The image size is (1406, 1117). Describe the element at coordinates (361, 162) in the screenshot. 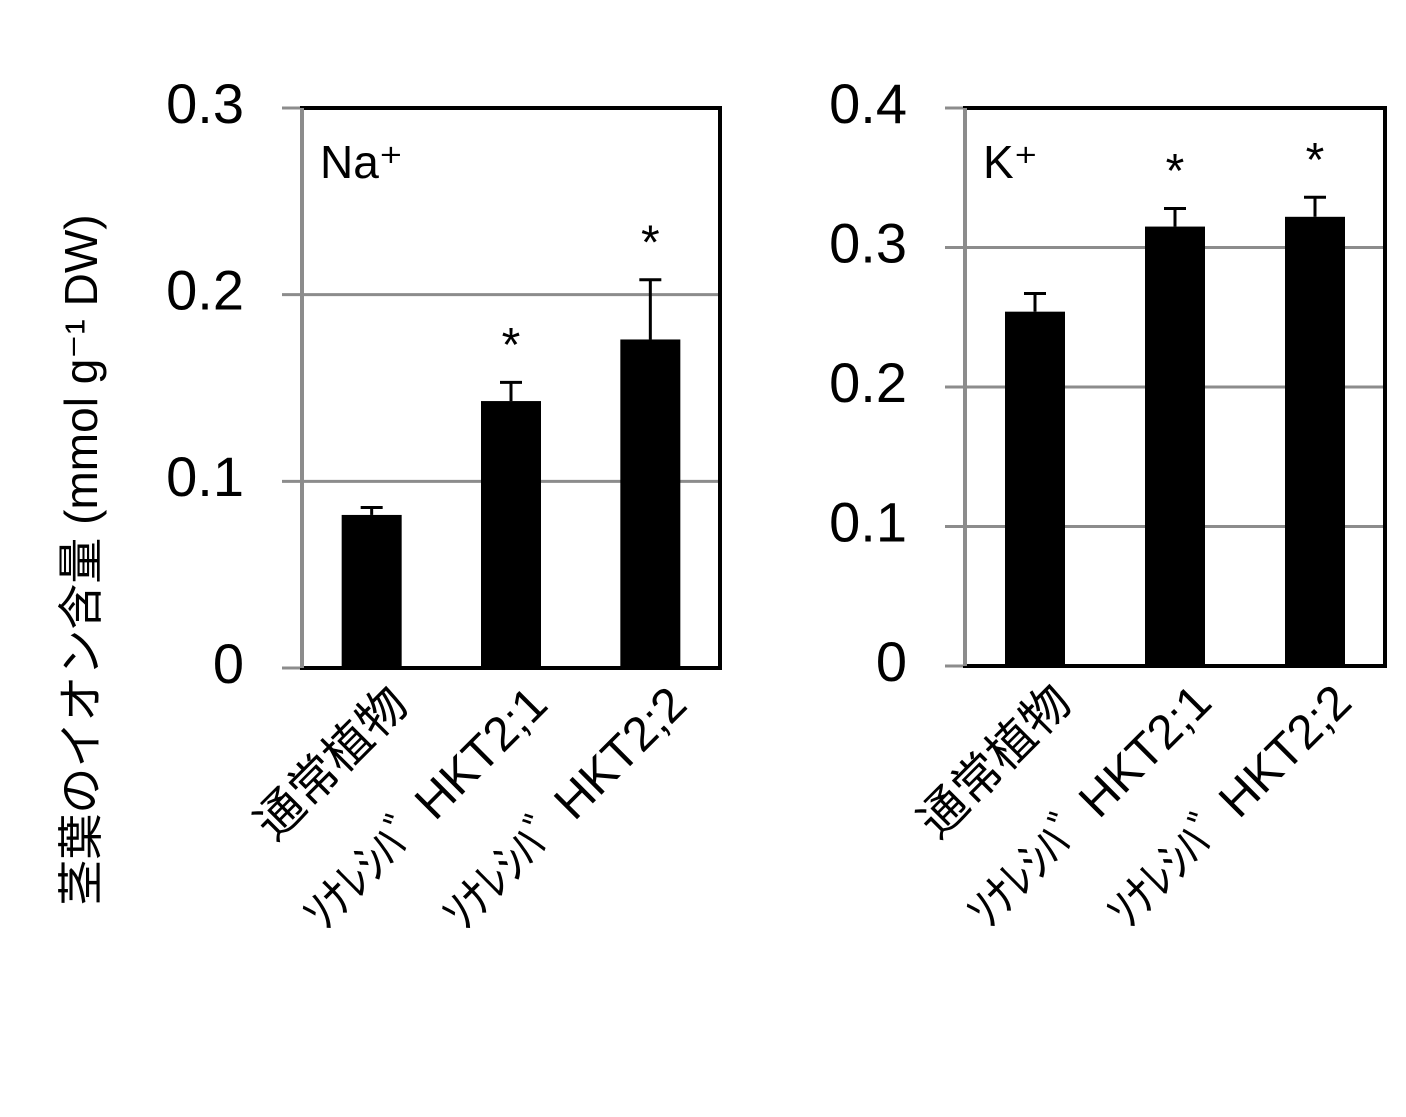

I see `panel-label: Na⁺` at that location.